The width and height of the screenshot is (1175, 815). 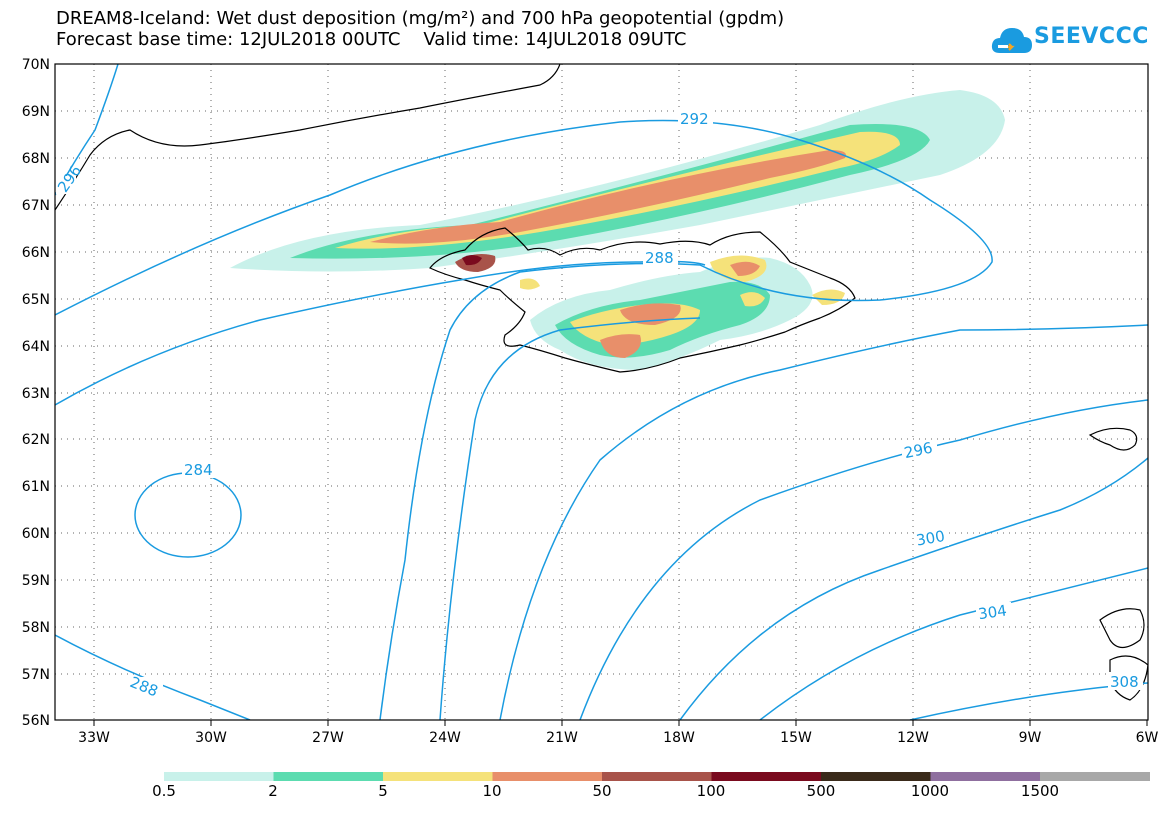 I want to click on lon-label: 24W, so click(x=445, y=738).